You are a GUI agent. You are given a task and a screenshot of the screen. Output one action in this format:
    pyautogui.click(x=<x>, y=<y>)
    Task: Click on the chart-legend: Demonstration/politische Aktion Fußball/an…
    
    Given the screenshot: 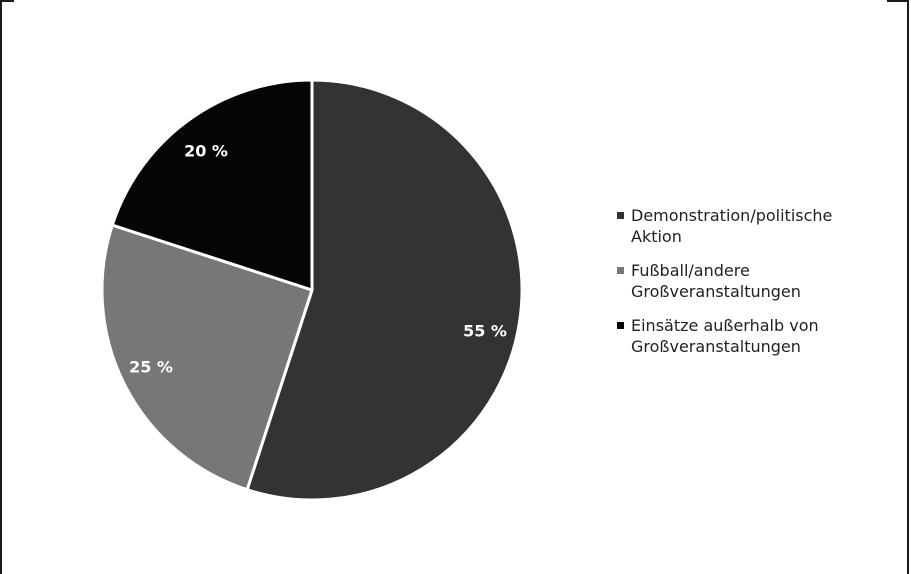 What is the action you would take?
    pyautogui.click(x=752, y=287)
    